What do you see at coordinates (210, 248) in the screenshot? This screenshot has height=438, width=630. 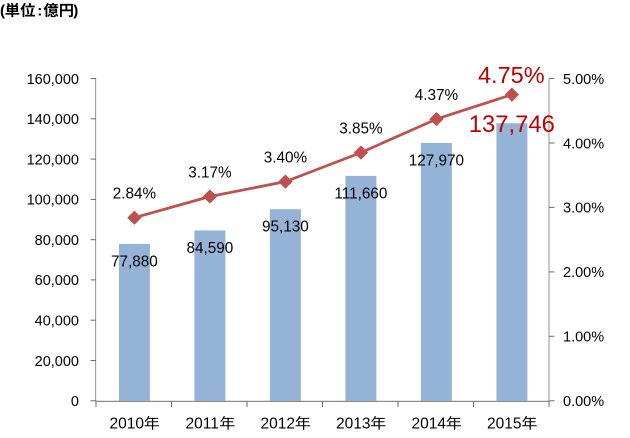 I see `svg-text: 84,590` at bounding box center [210, 248].